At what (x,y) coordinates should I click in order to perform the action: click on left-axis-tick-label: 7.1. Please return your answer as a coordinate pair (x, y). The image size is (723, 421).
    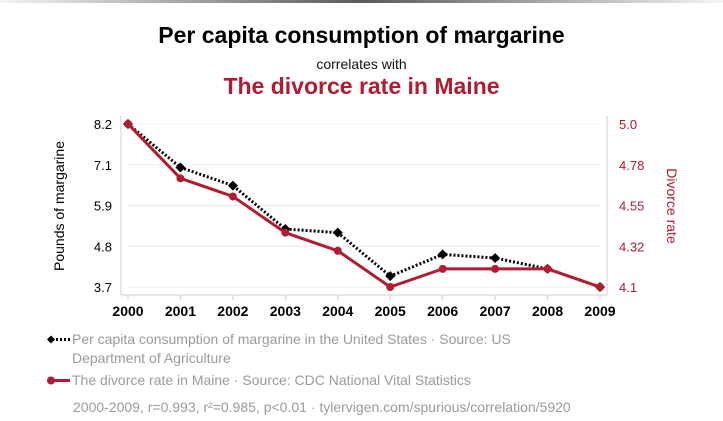
    Looking at the image, I should click on (103, 165).